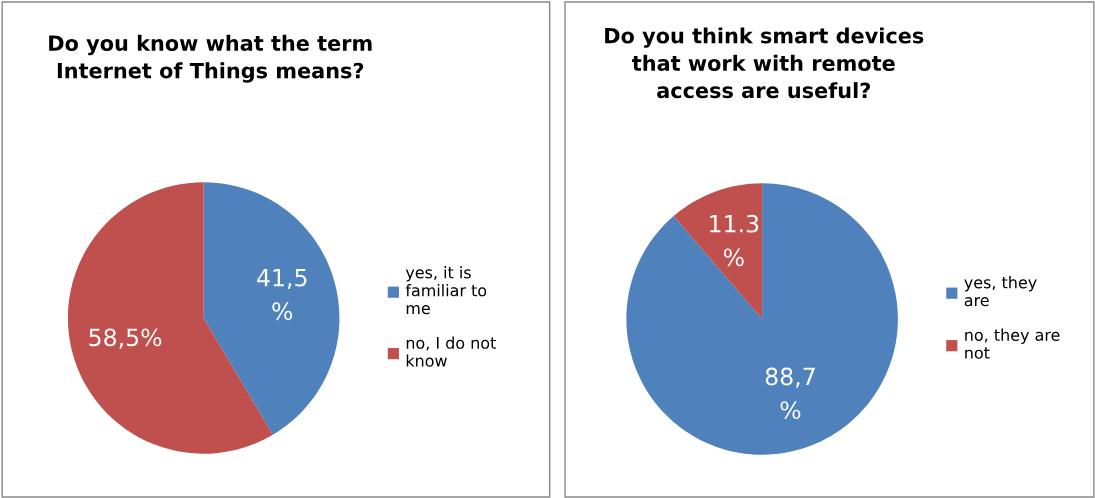  Describe the element at coordinates (446, 290) in the screenshot. I see `legend-label: yes, it is familiar to me` at that location.